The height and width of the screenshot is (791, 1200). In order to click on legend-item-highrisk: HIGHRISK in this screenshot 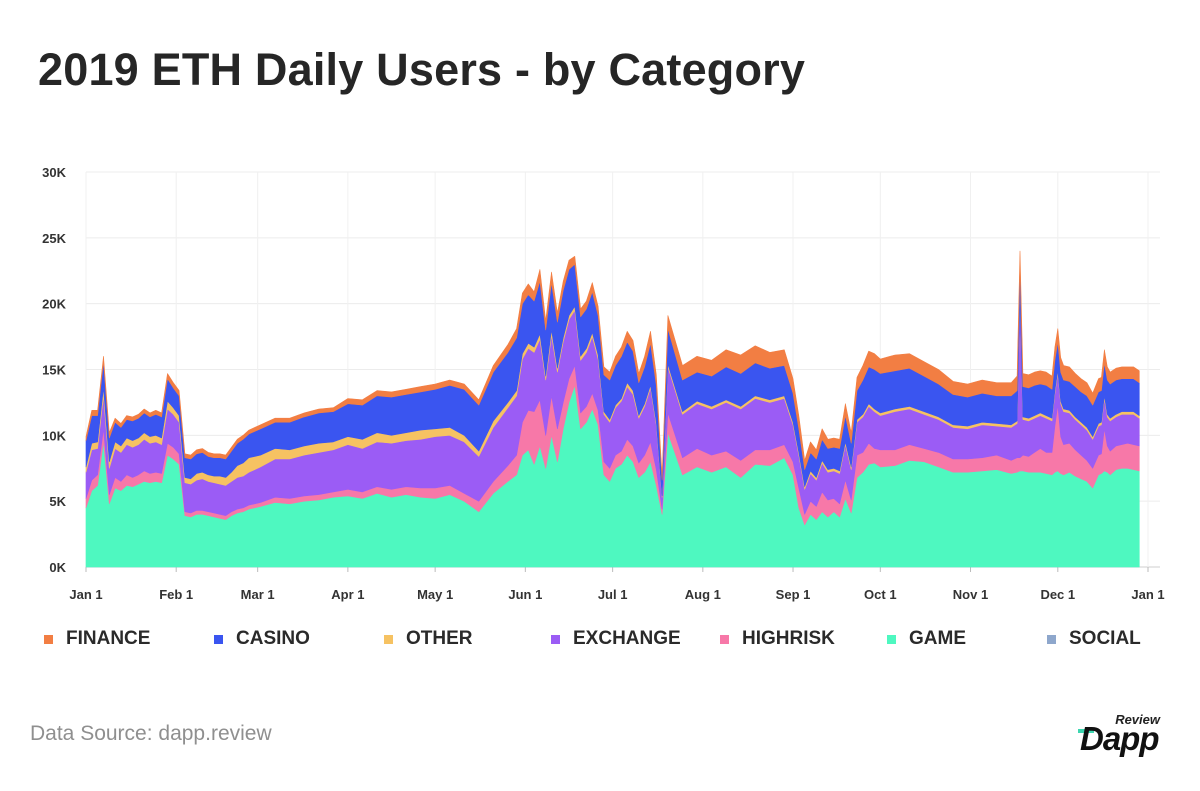, I will do `click(777, 639)`.